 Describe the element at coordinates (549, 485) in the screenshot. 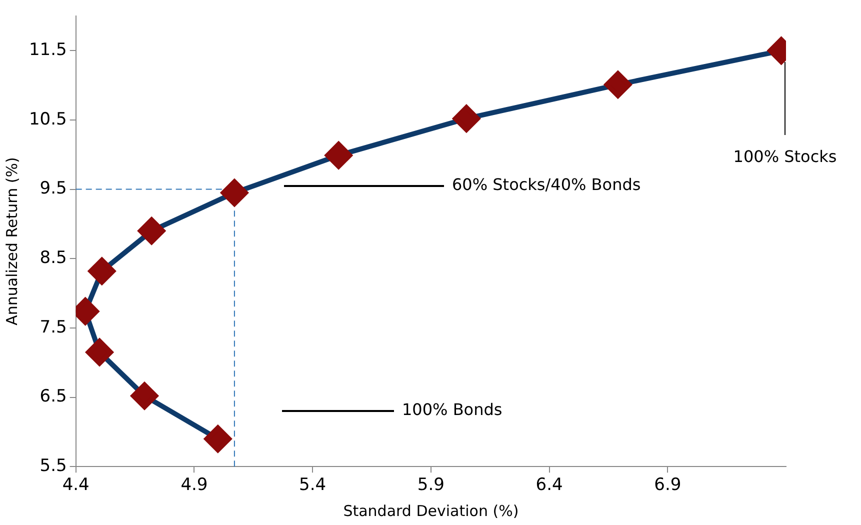

I see `x-tick-label: 6.4` at that location.